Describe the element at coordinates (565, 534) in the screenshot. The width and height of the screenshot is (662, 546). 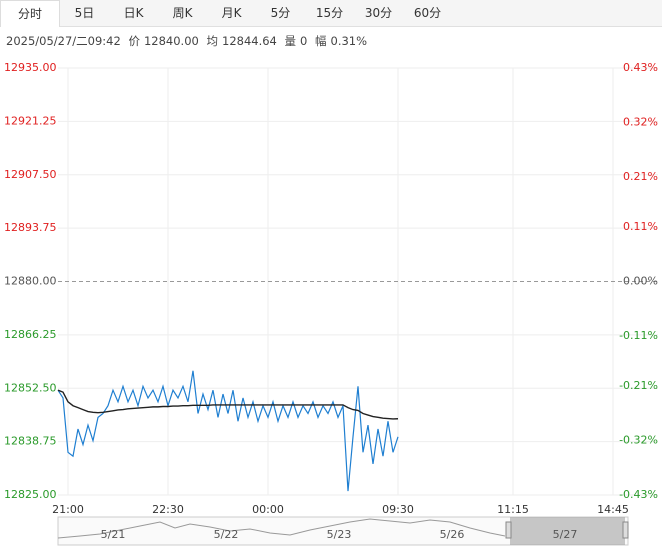
I see `navigator-label: 5/27` at that location.